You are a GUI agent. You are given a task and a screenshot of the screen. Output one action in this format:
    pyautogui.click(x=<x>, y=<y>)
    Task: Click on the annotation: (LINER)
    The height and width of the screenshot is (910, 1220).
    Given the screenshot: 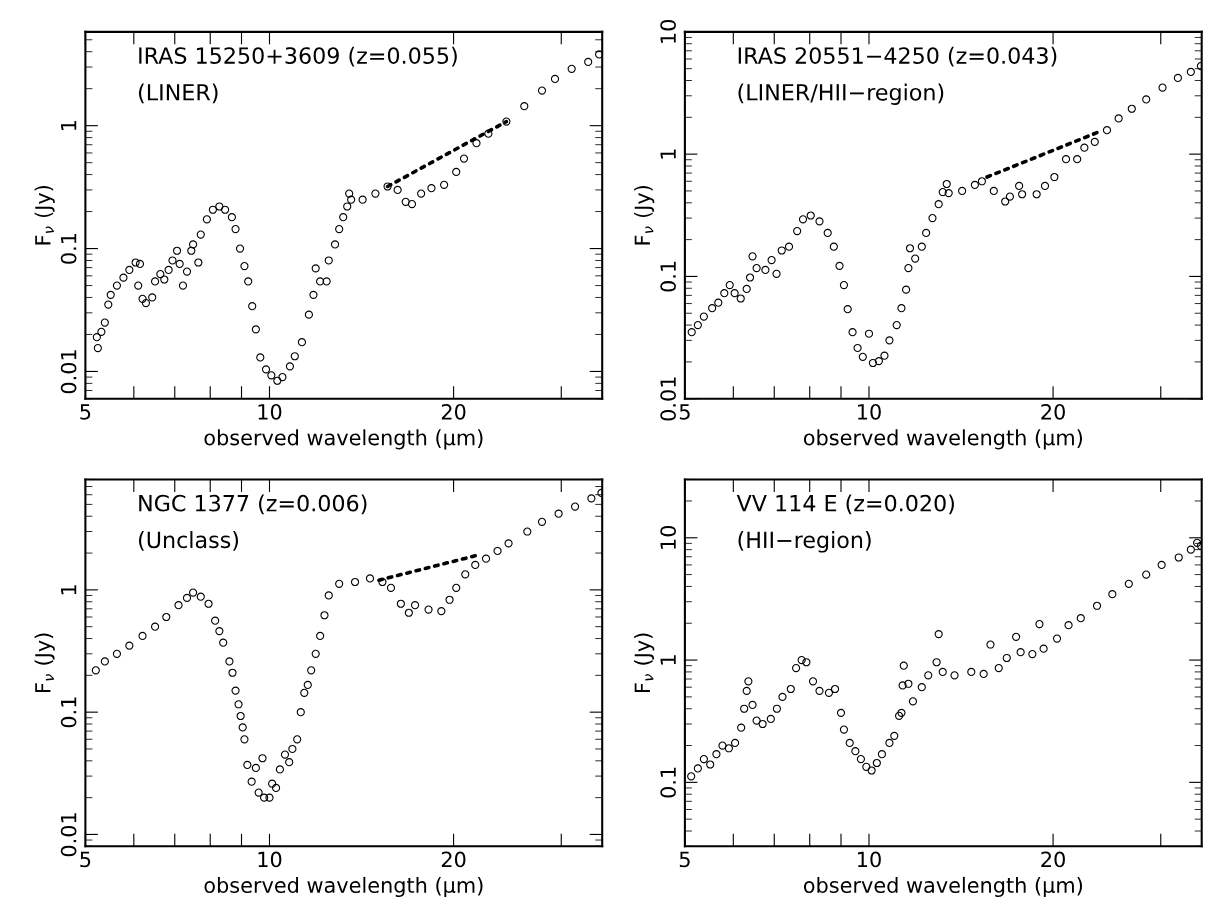 What is the action you would take?
    pyautogui.click(x=178, y=93)
    